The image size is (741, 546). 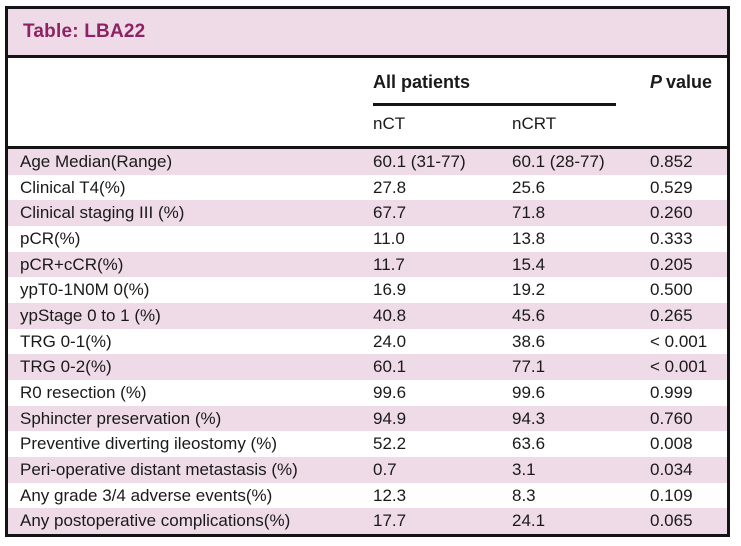 What do you see at coordinates (121, 418) in the screenshot?
I see `row-label: Sphincter preservation (%)` at bounding box center [121, 418].